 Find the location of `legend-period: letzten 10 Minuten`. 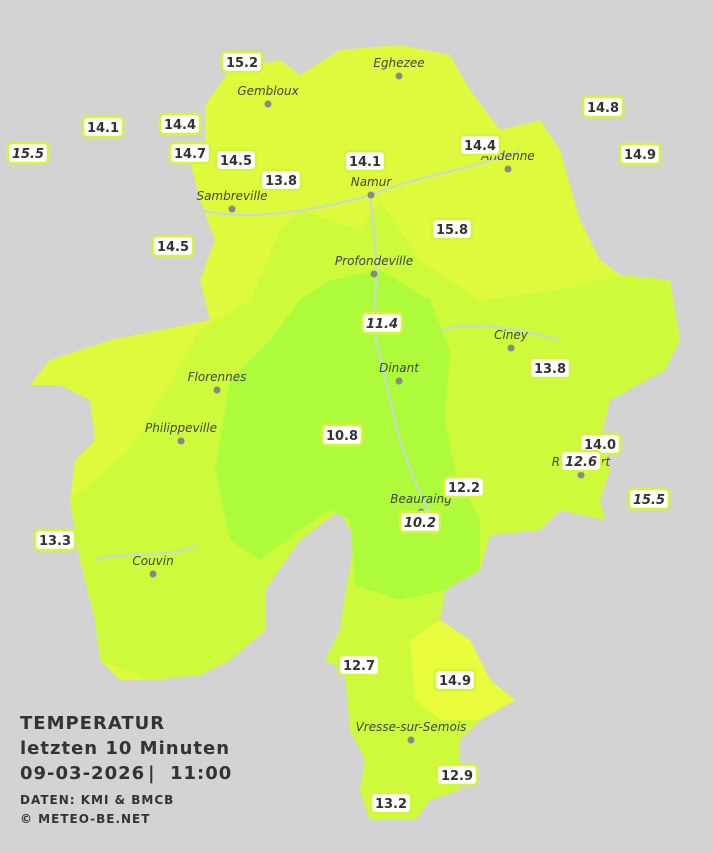

legend-period: letzten 10 Minuten is located at coordinates (125, 748).